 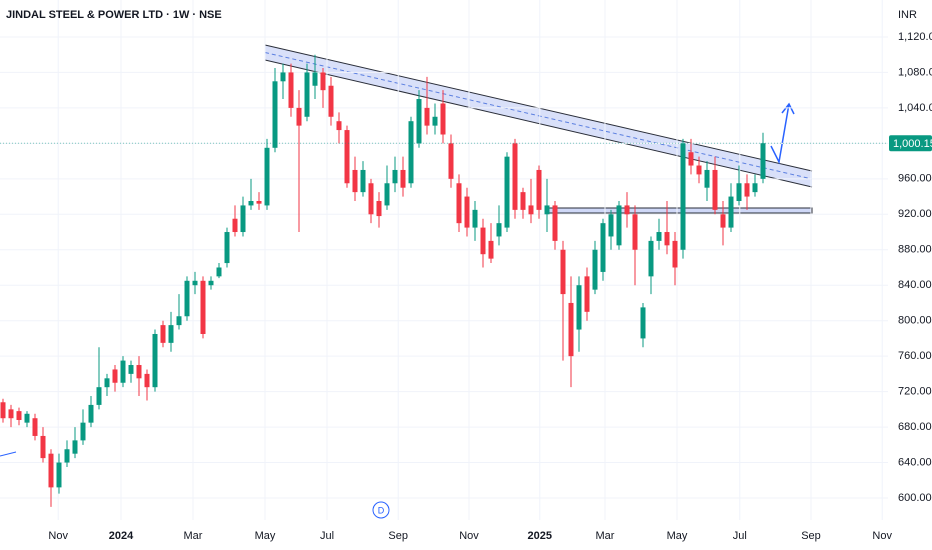 I want to click on support-box, so click(x=678, y=210).